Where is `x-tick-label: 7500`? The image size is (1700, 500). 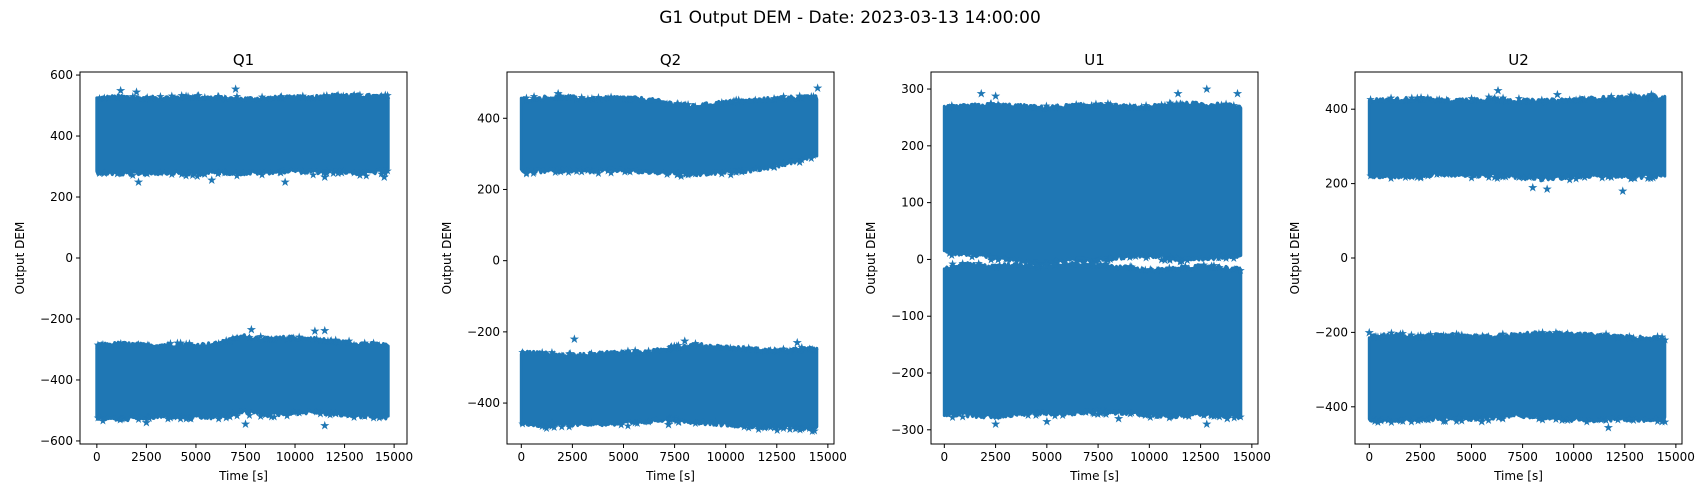 x-tick-label: 7500 is located at coordinates (1098, 457).